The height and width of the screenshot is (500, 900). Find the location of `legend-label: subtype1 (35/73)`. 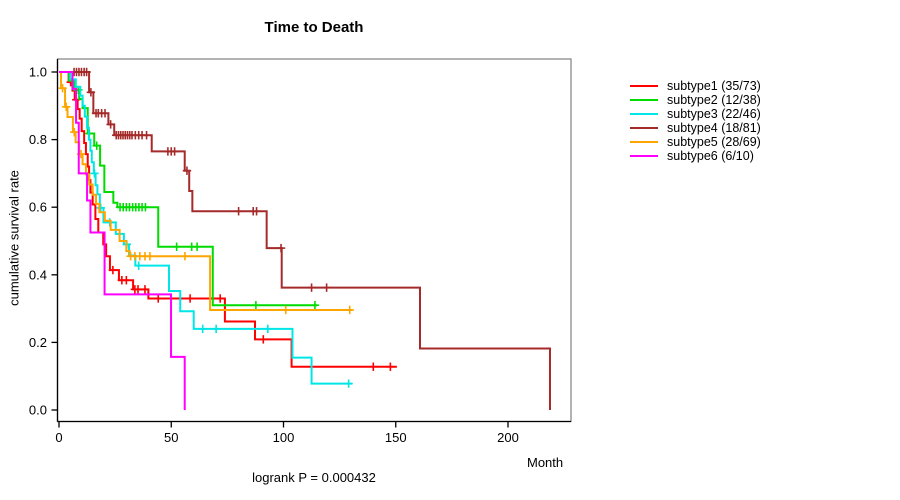

legend-label: subtype1 (35/73) is located at coordinates (714, 86).